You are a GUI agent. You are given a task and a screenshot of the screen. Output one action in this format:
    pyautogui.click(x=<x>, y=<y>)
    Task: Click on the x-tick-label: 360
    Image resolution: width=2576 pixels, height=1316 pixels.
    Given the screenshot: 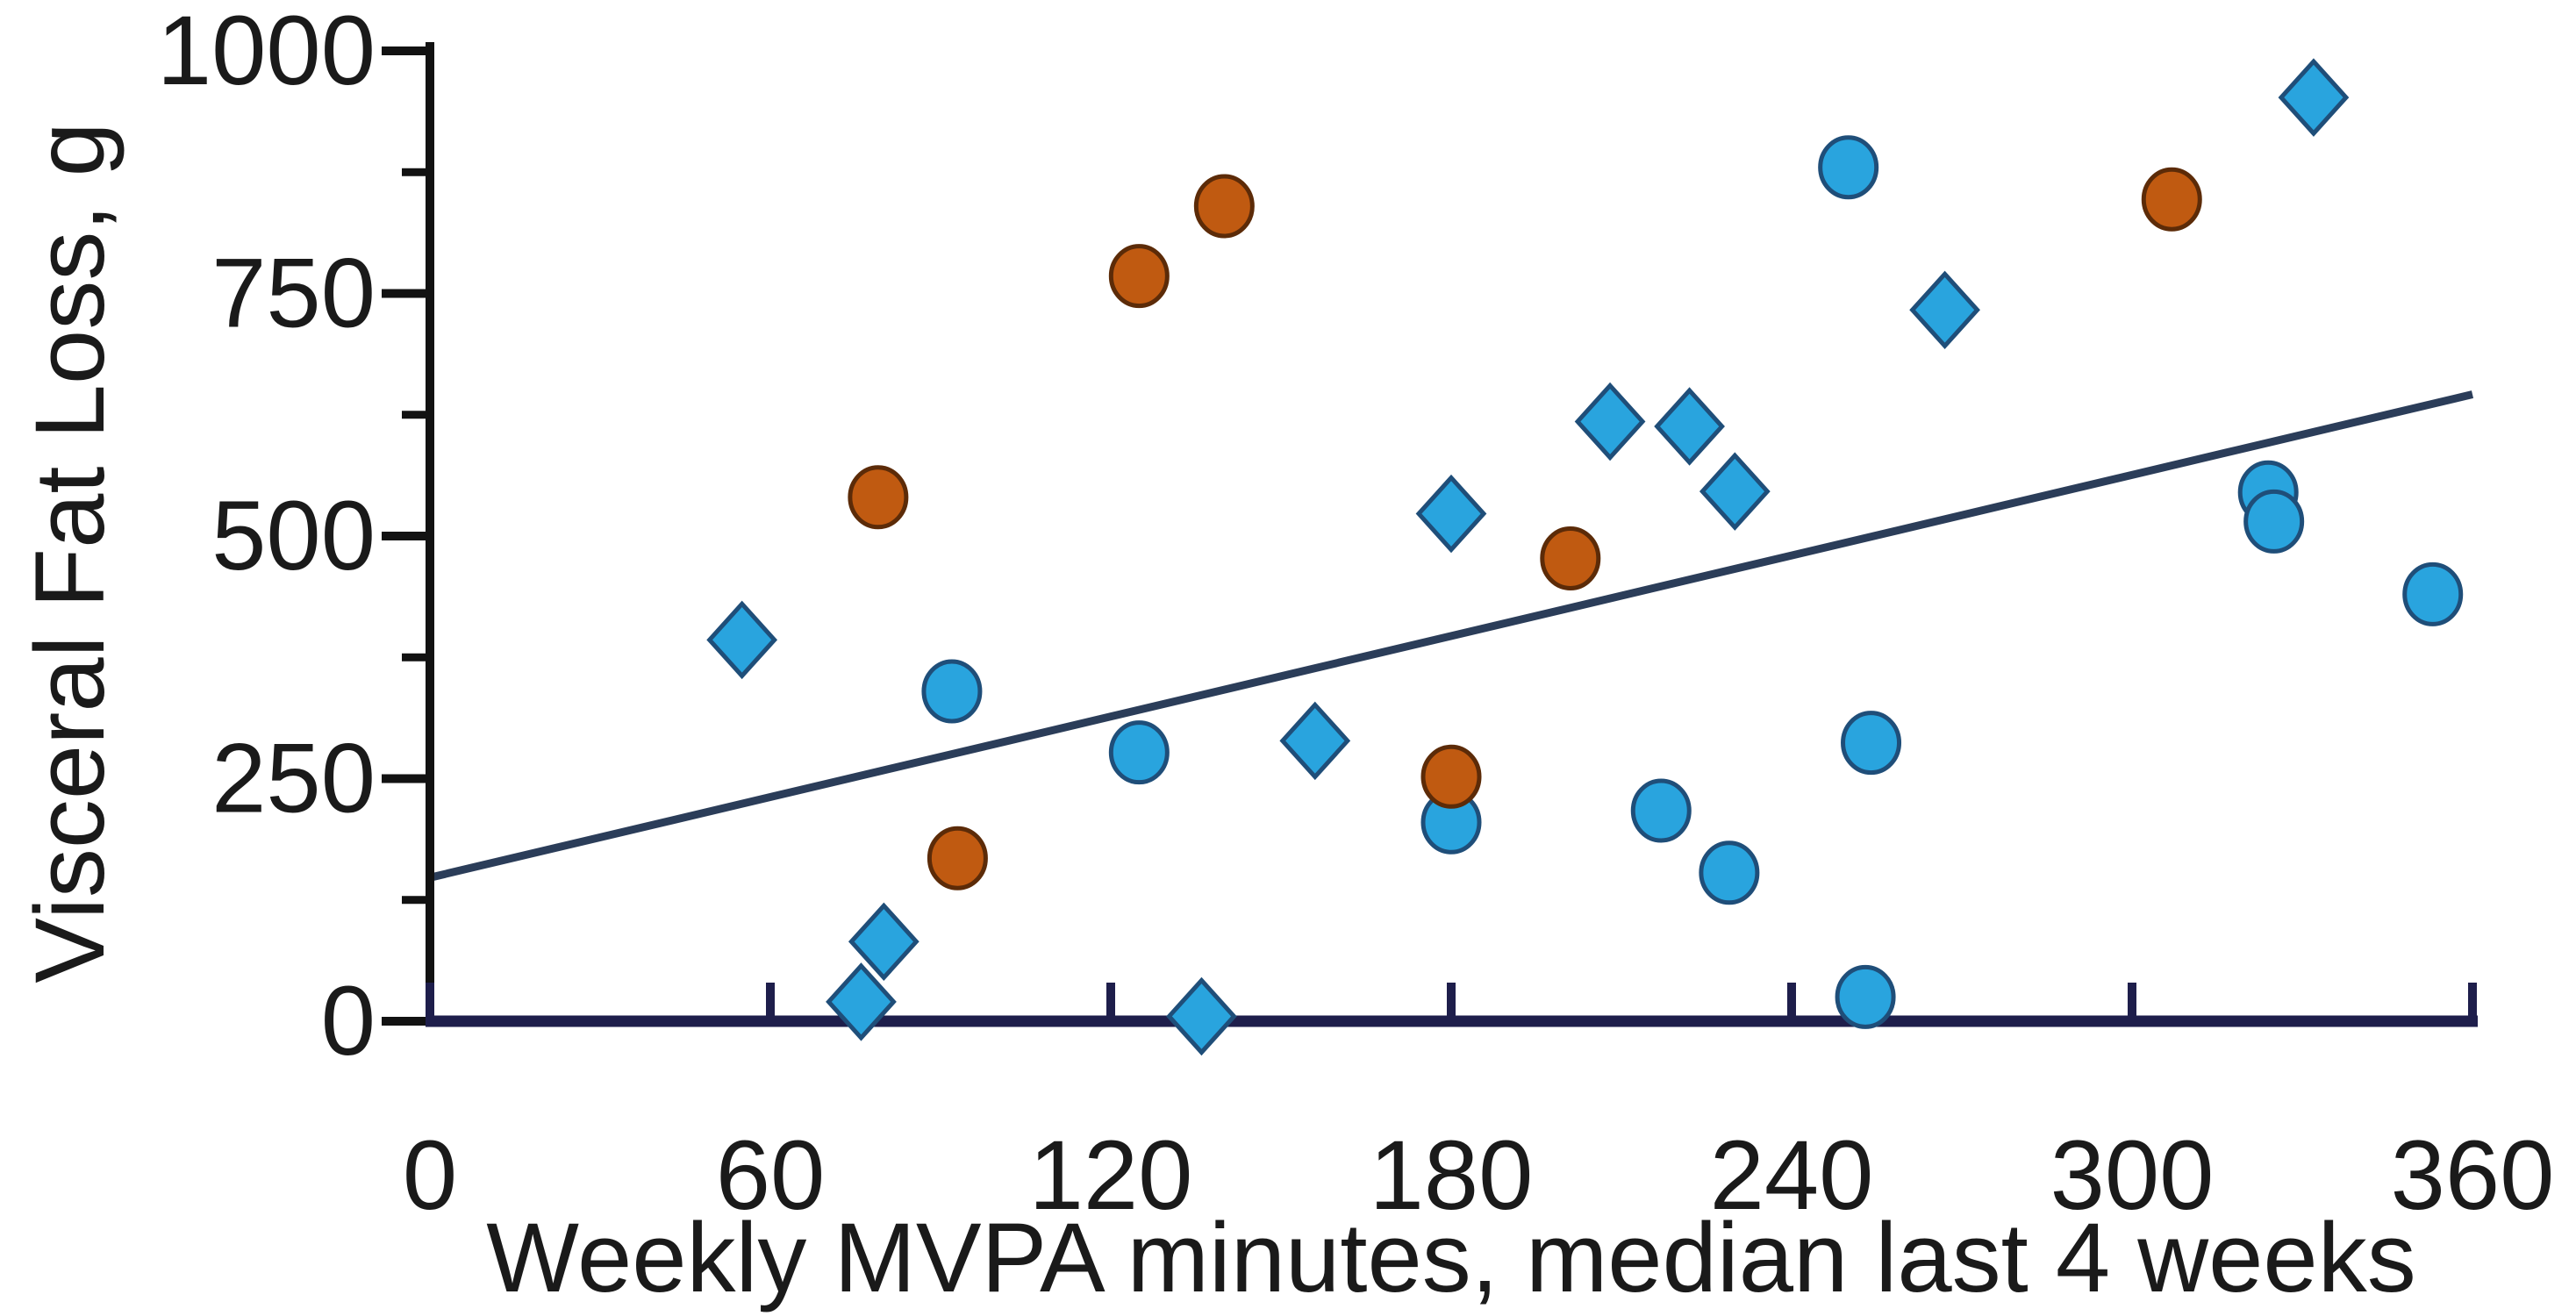 What is the action you would take?
    pyautogui.click(x=2473, y=1175)
    